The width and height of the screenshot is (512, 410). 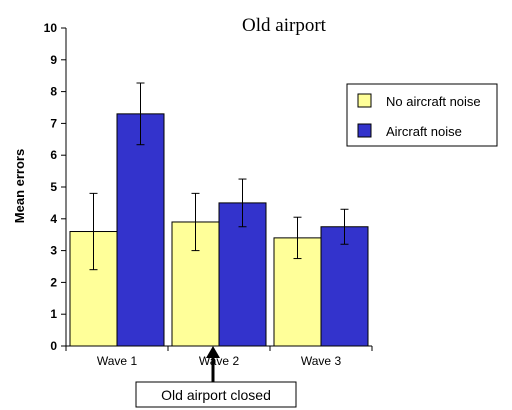 I want to click on y-tick-label: 7, so click(x=53, y=123).